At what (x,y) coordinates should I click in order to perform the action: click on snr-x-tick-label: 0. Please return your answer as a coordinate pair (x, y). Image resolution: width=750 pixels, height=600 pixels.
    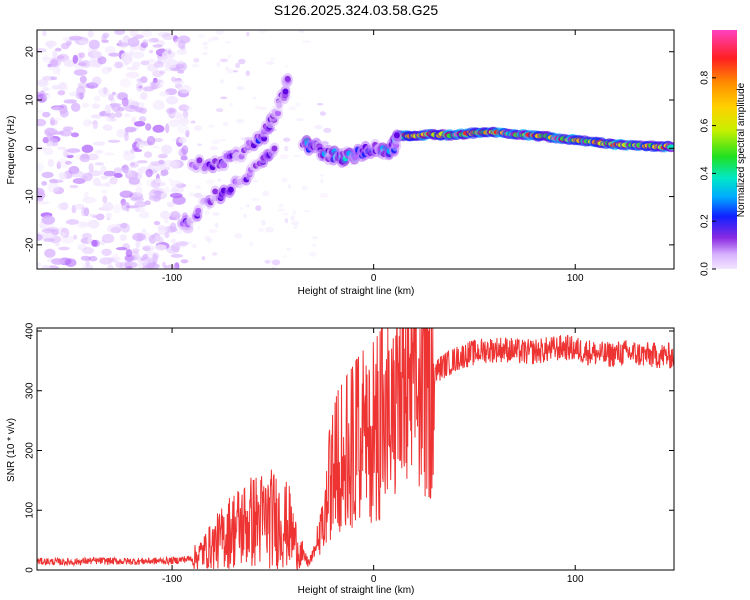
    Looking at the image, I should click on (374, 579).